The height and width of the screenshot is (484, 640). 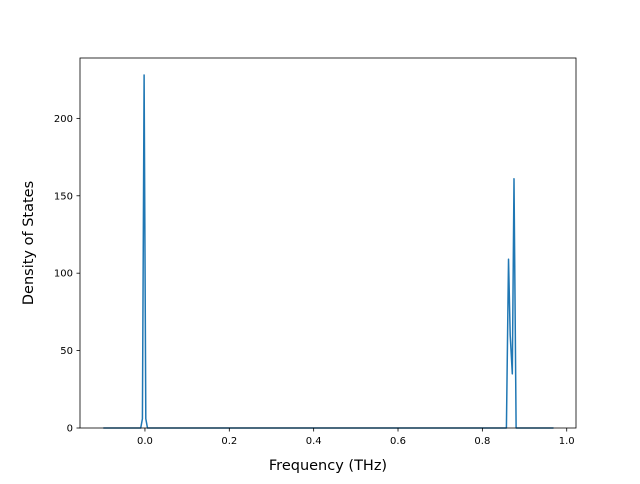 What do you see at coordinates (29, 243) in the screenshot?
I see `y-axis-title: Density of States` at bounding box center [29, 243].